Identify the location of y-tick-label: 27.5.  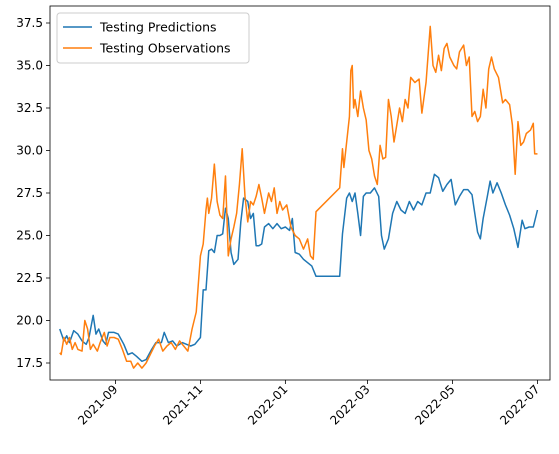
(29, 193).